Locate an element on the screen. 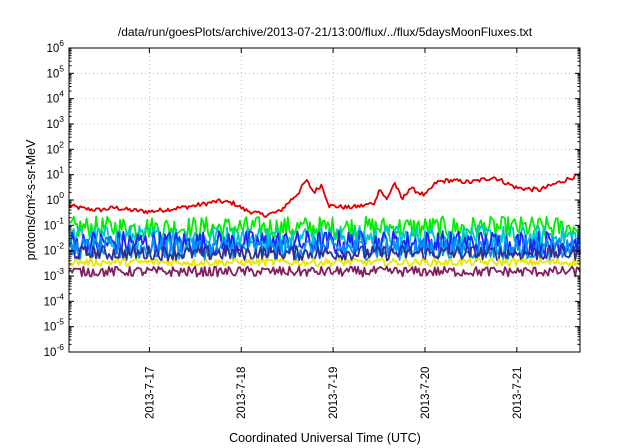 The width and height of the screenshot is (640, 448). x-tick-label: 2013-7-17 is located at coordinates (150, 393).